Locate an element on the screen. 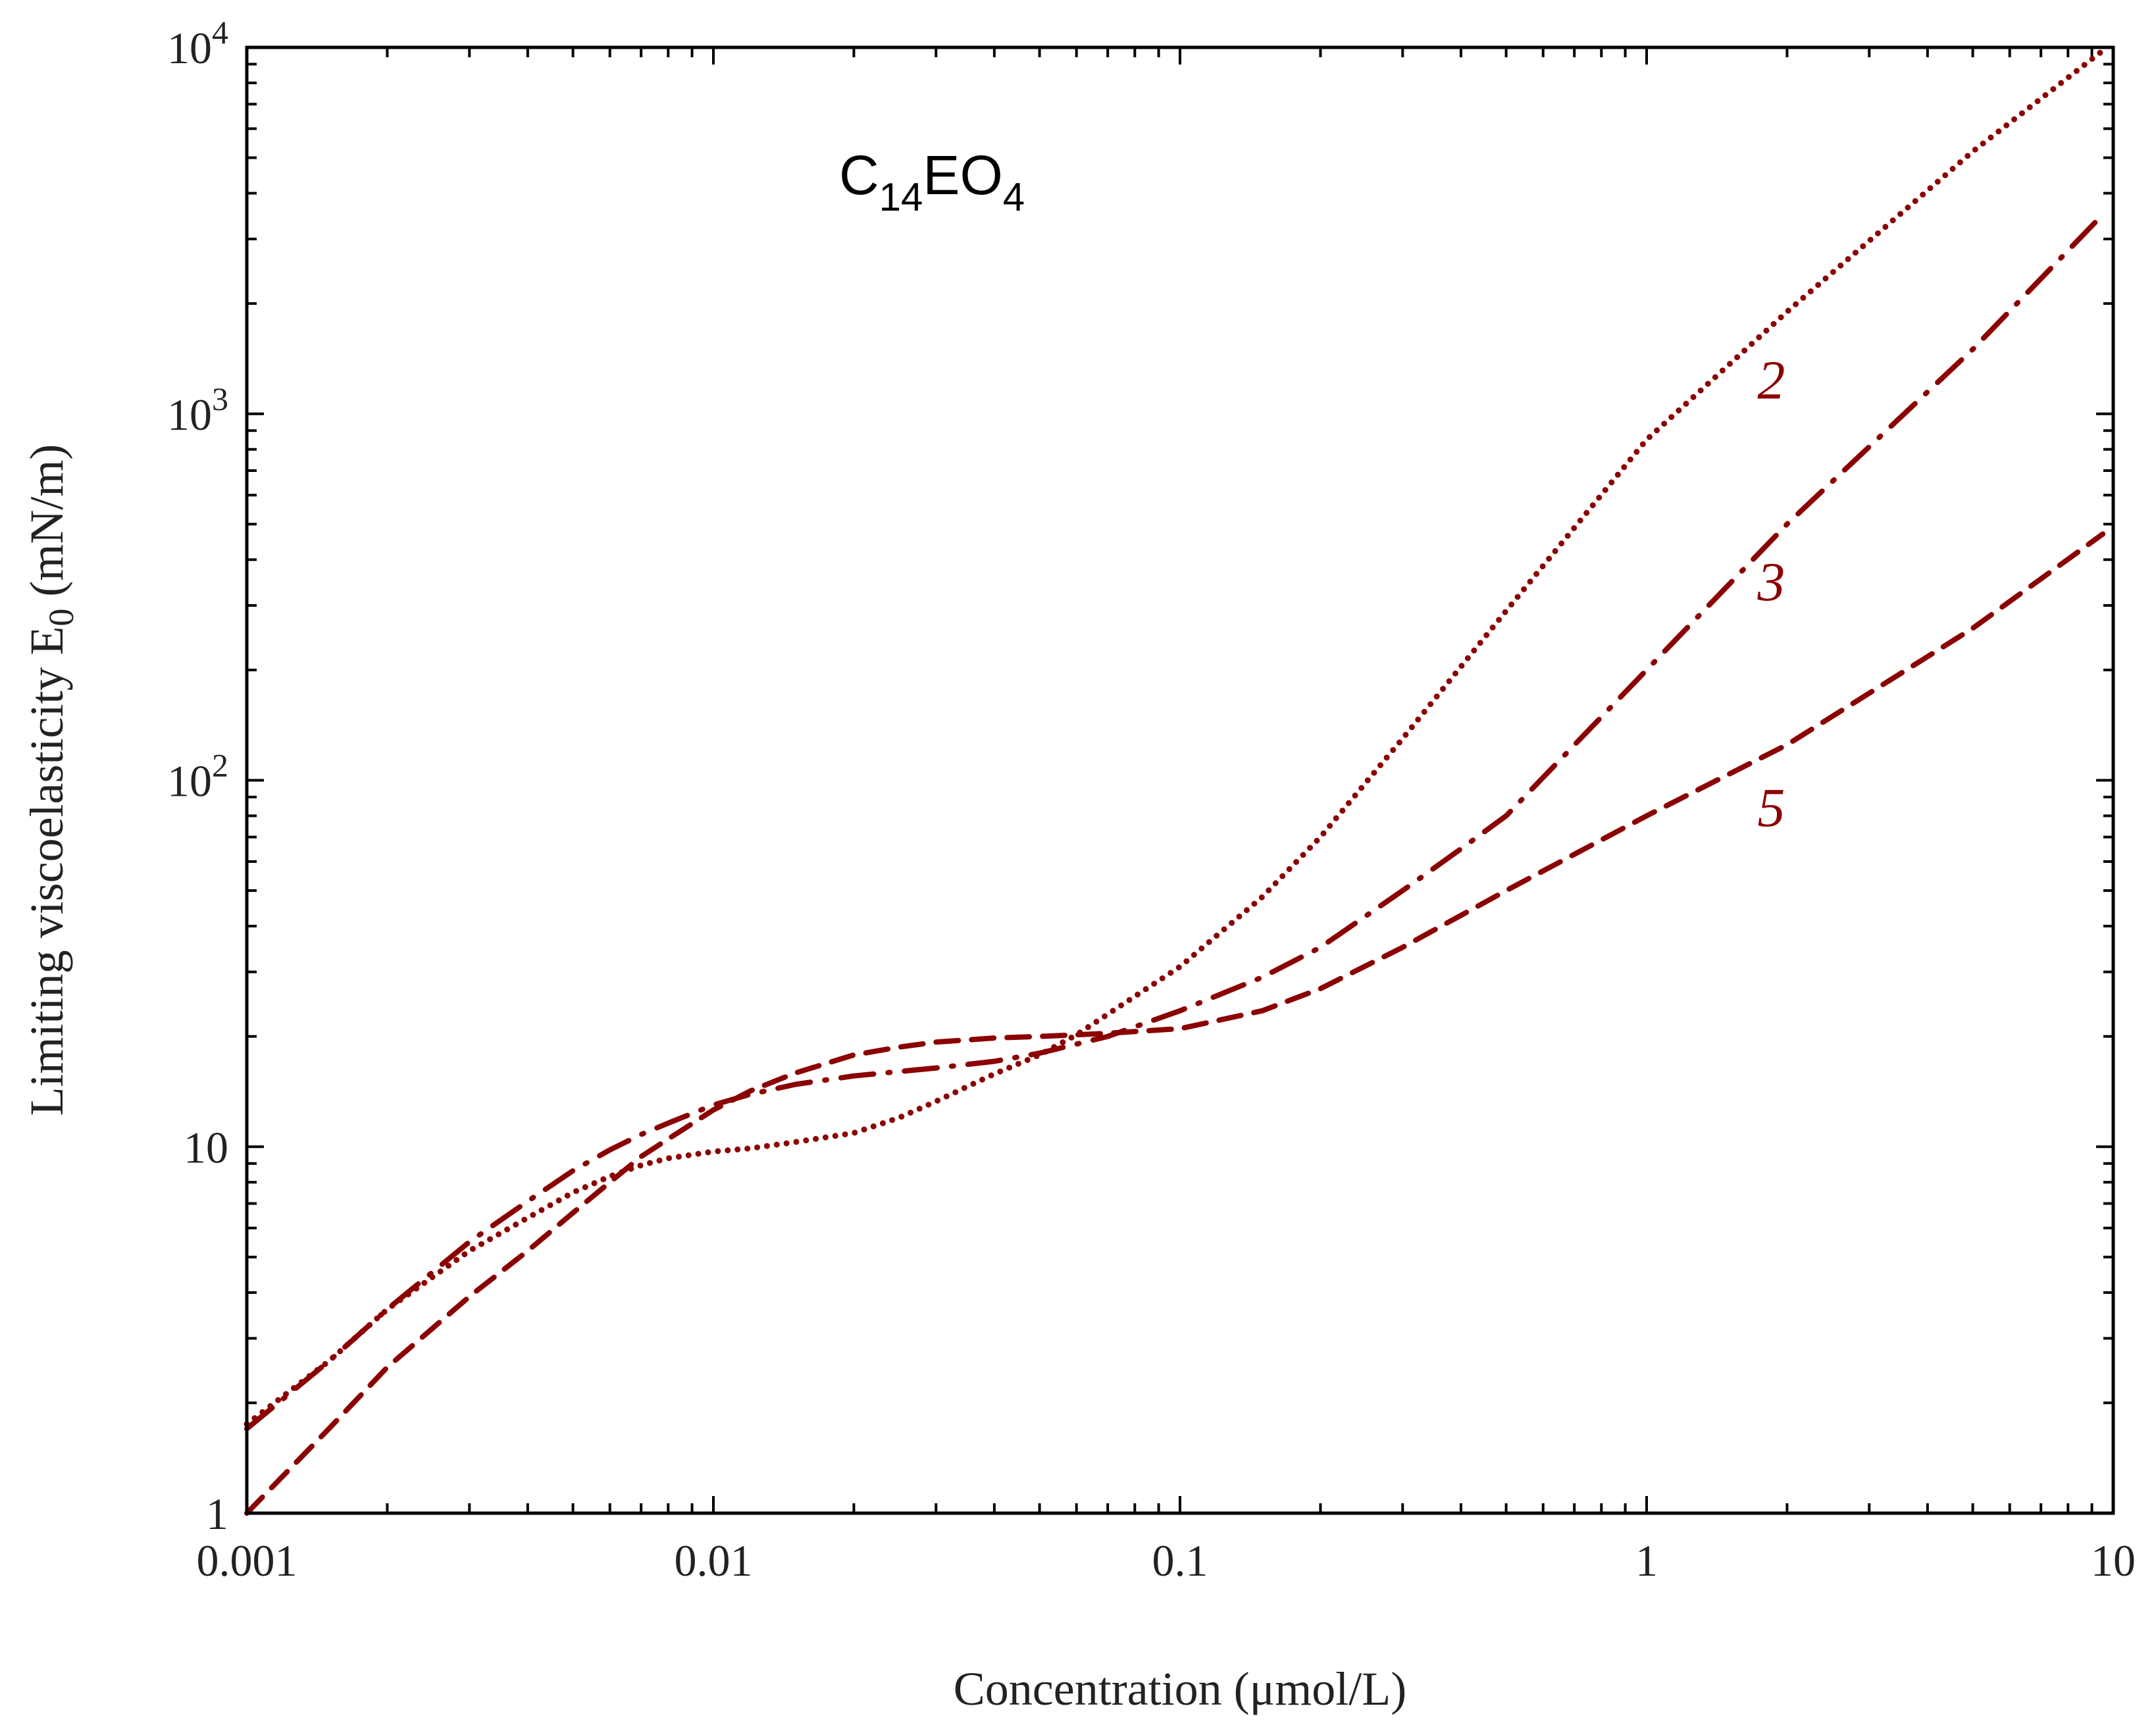 This screenshot has height=1733, width=2156. chart-annotation: C14EO4 is located at coordinates (932, 181).